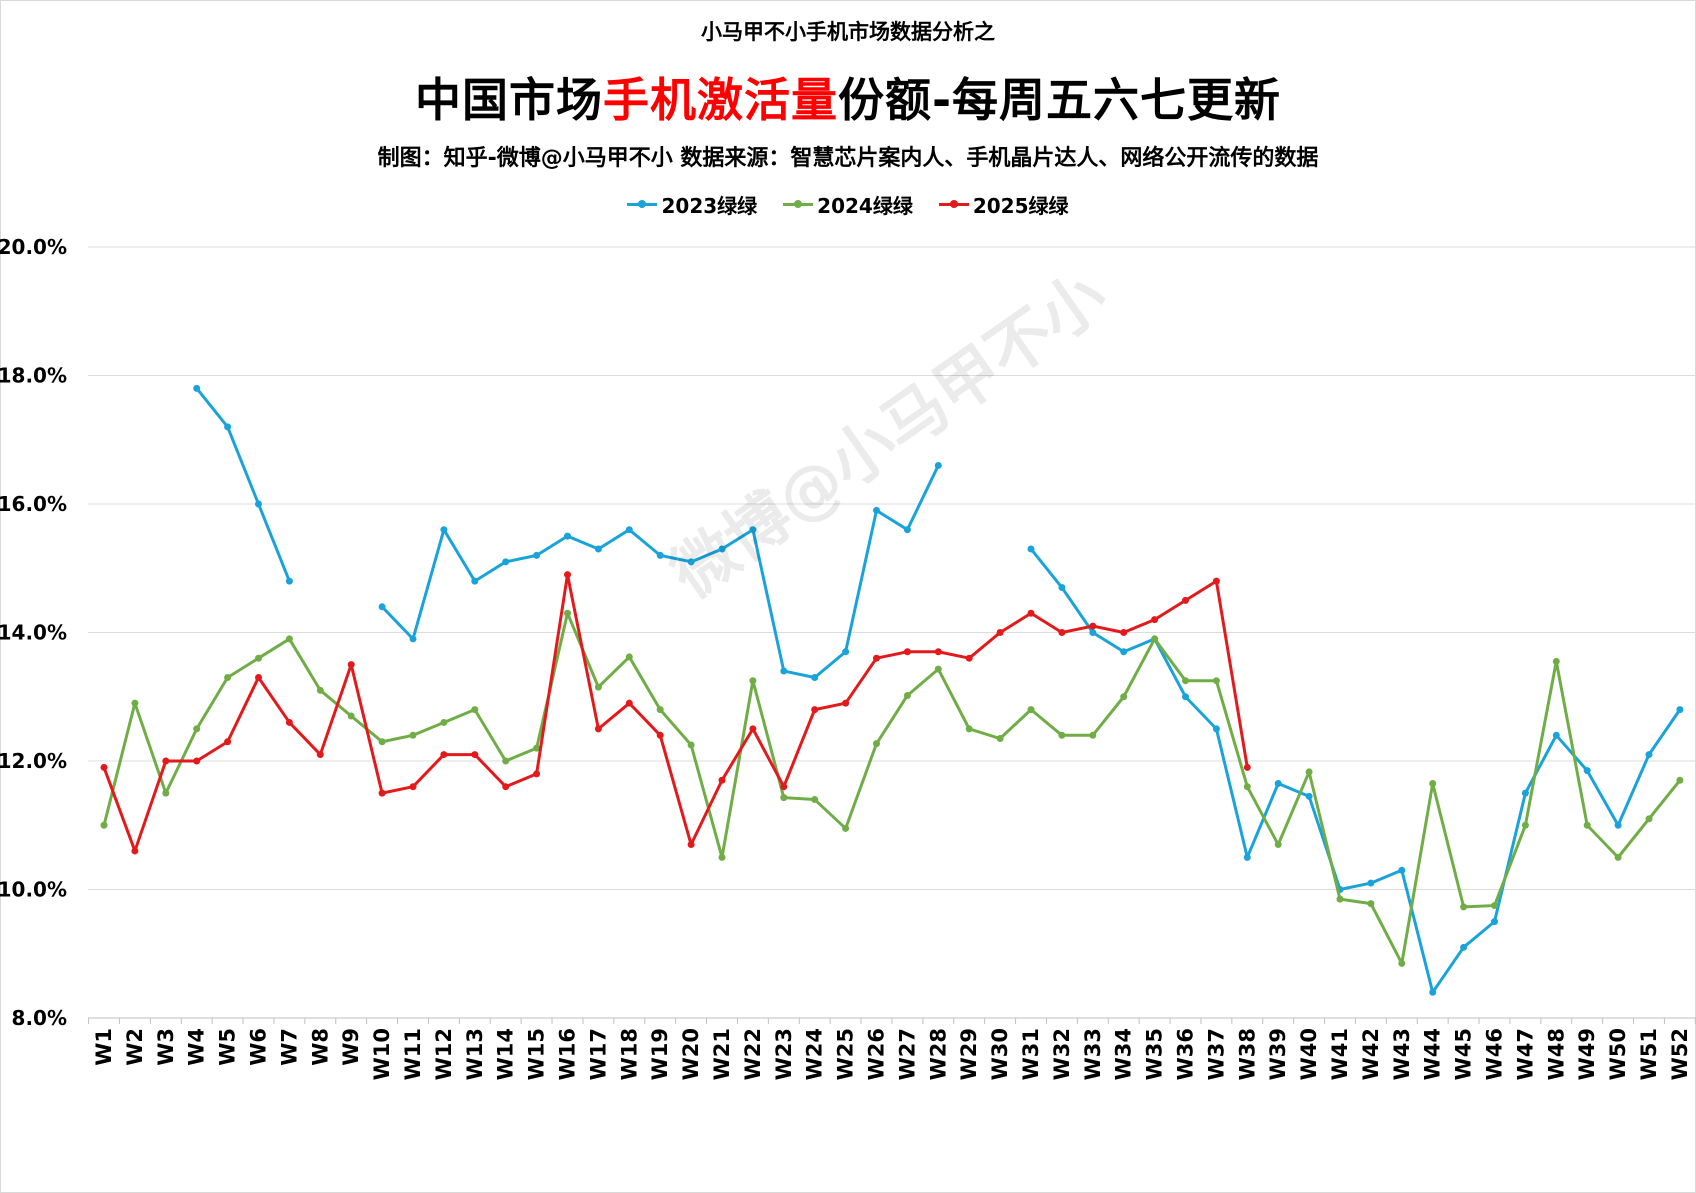  I want to click on x-tick-label: W29, so click(969, 1054).